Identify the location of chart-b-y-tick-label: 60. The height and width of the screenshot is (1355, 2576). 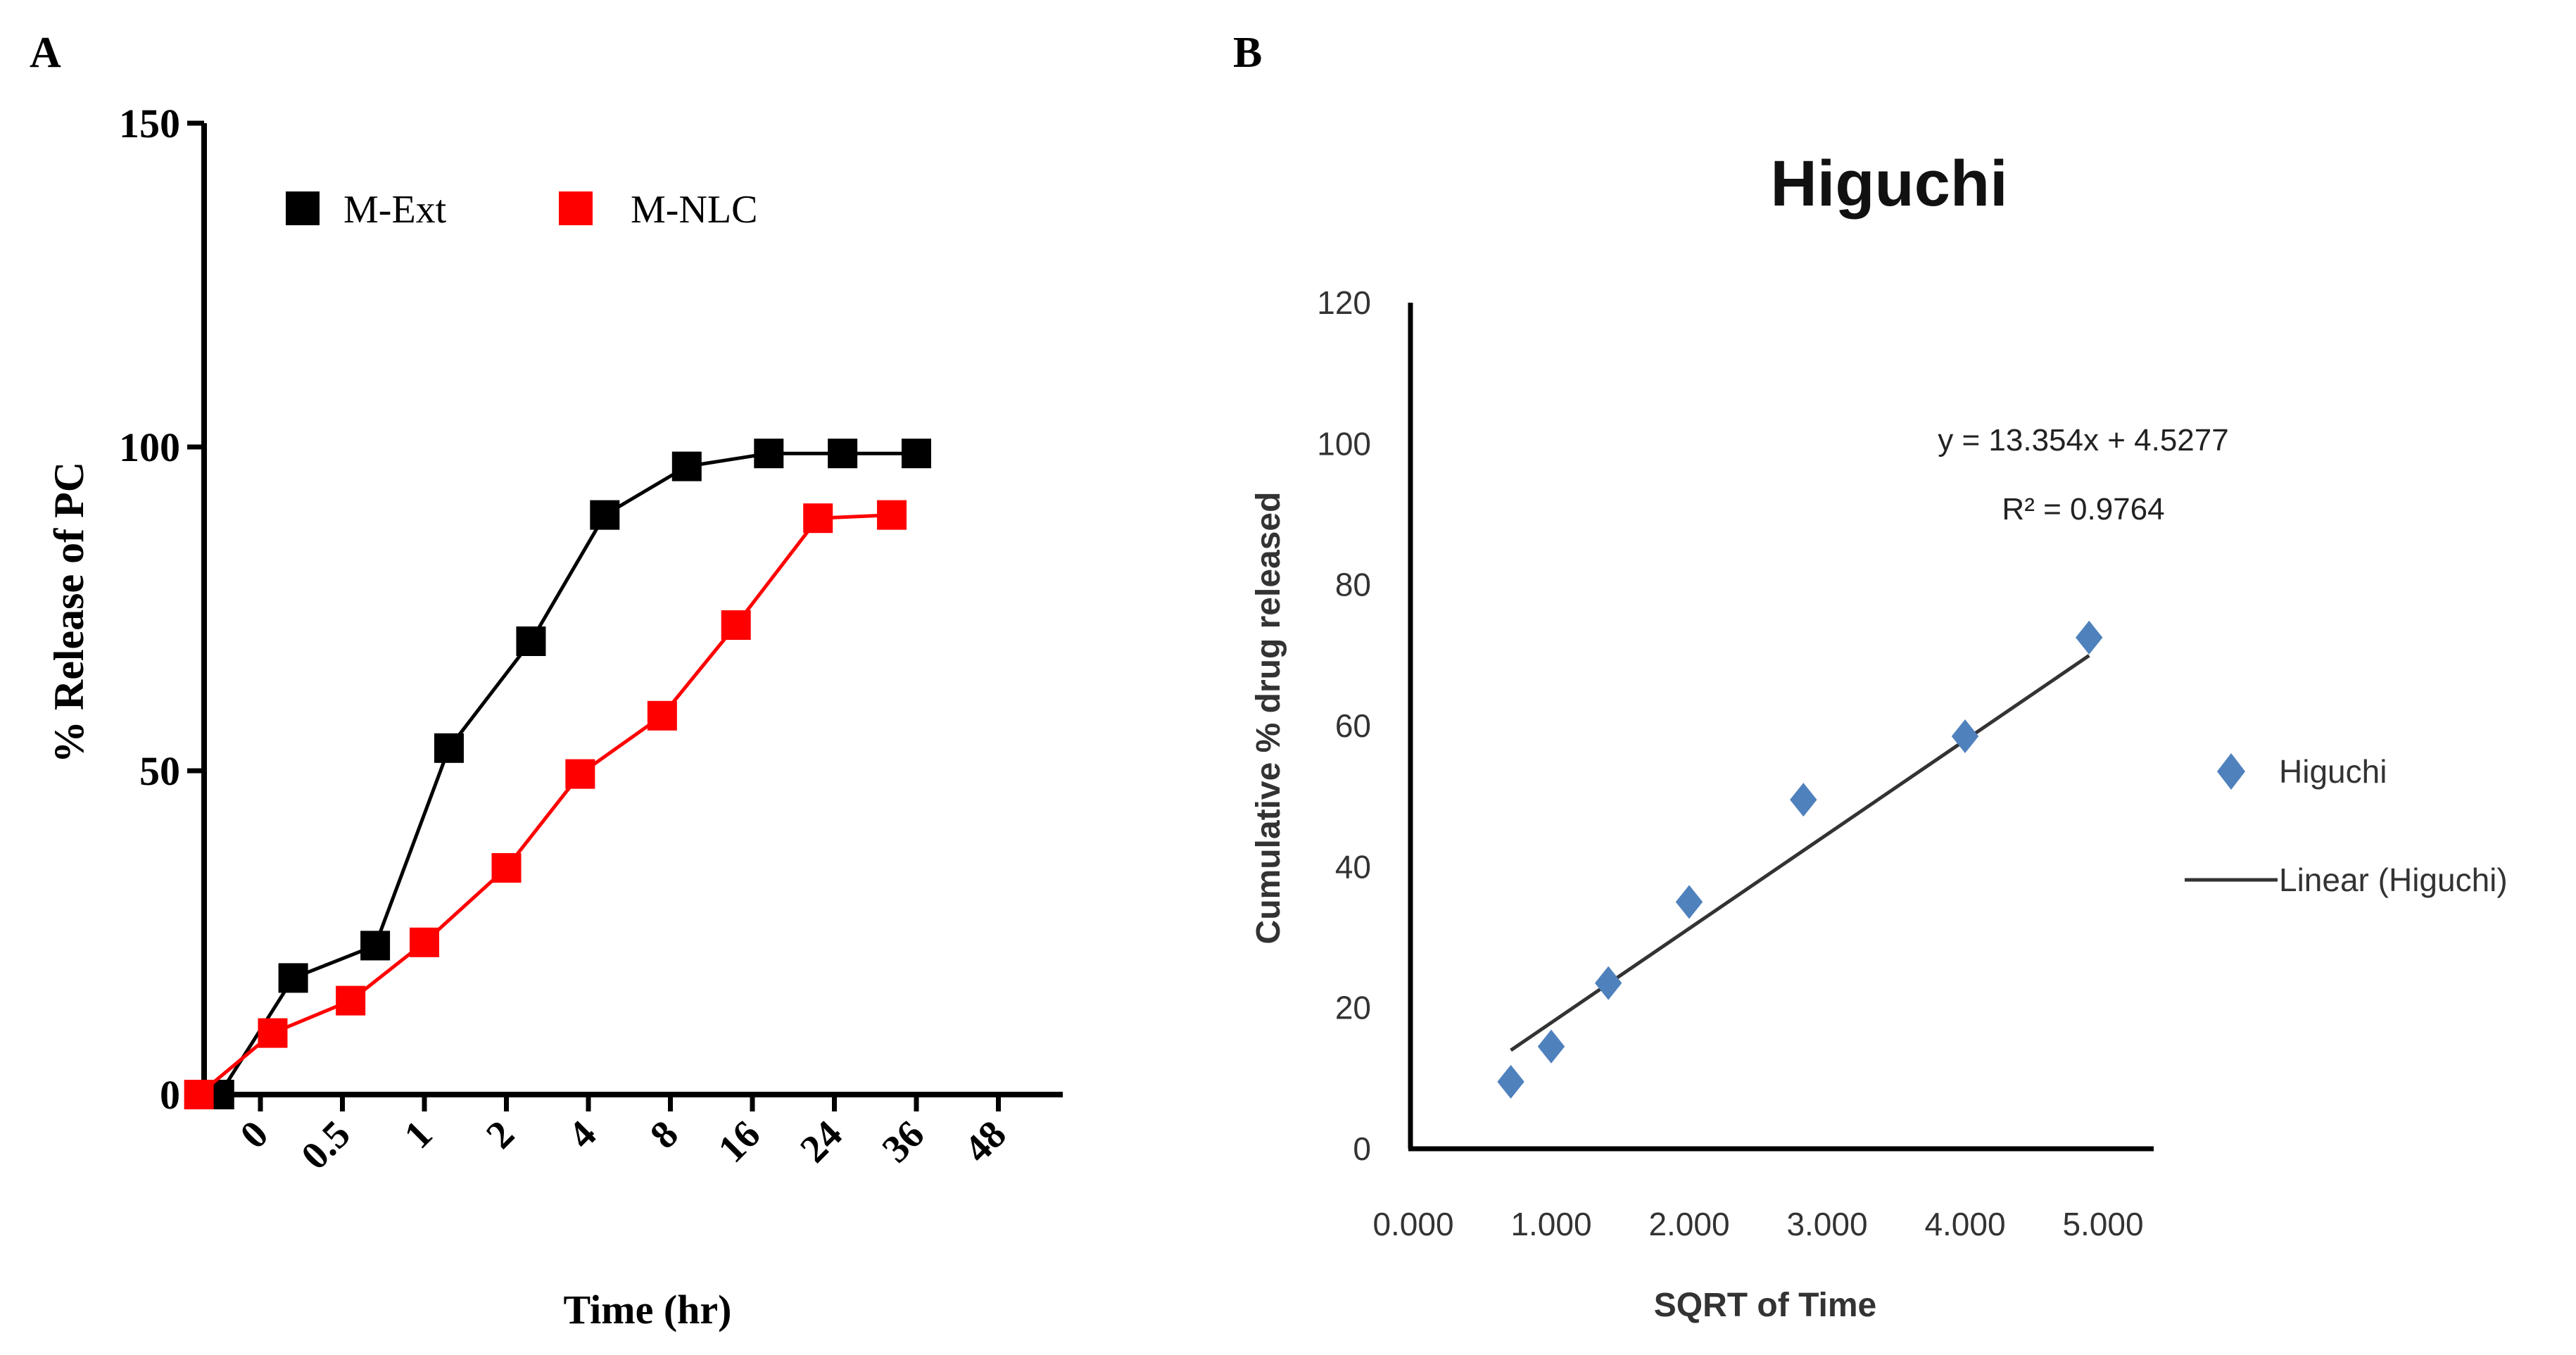
(1353, 726).